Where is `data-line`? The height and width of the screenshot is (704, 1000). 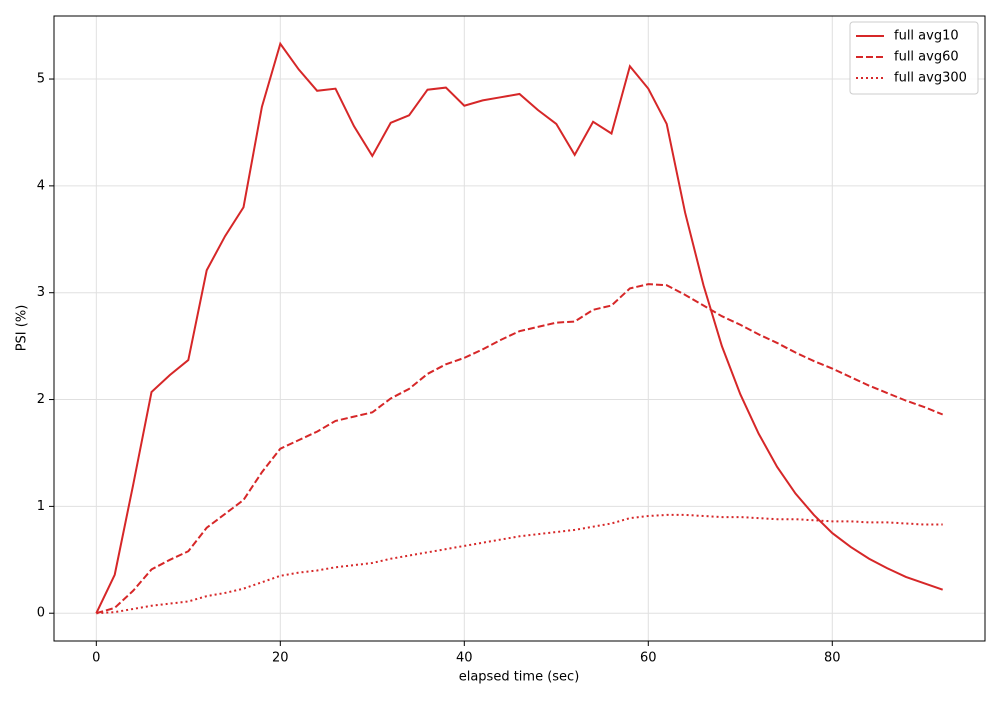
data-line is located at coordinates (519, 564).